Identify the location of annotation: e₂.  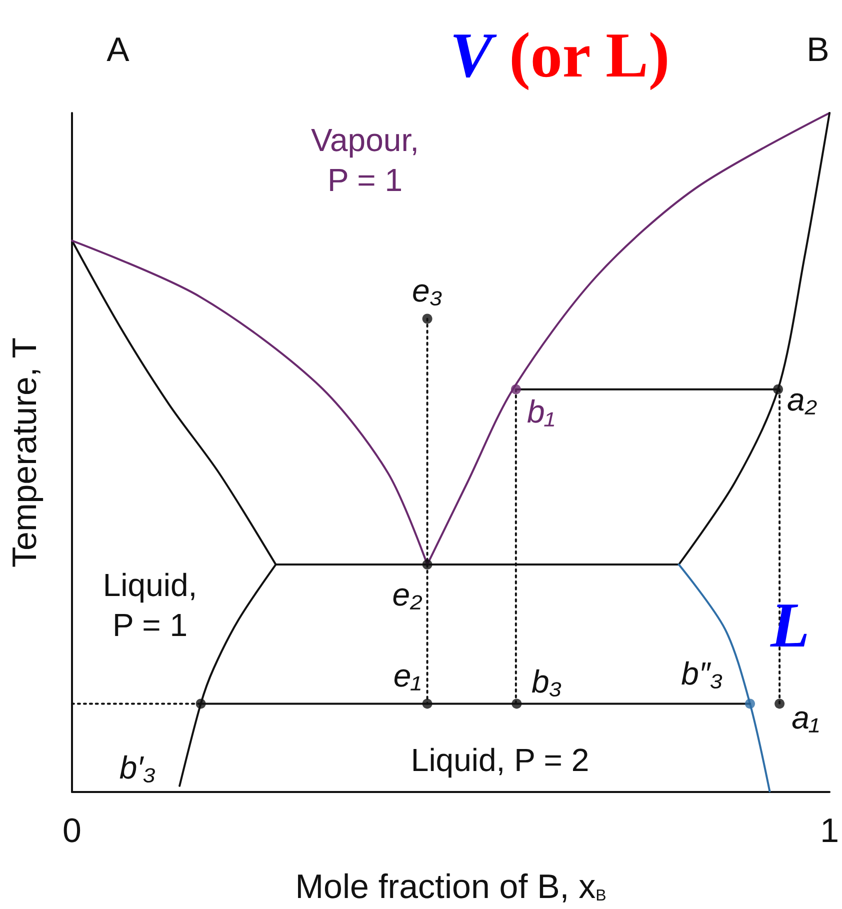
(407, 594).